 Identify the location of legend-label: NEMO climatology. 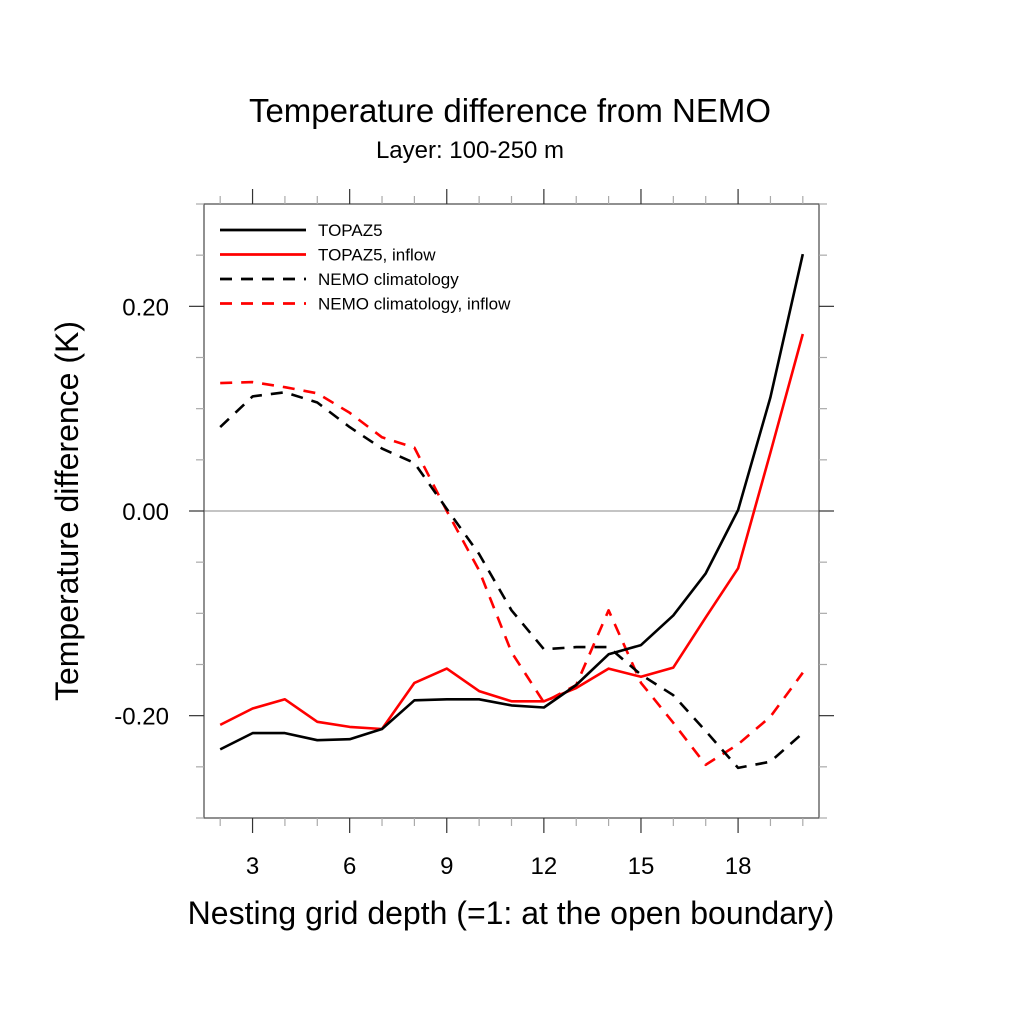
(388, 279).